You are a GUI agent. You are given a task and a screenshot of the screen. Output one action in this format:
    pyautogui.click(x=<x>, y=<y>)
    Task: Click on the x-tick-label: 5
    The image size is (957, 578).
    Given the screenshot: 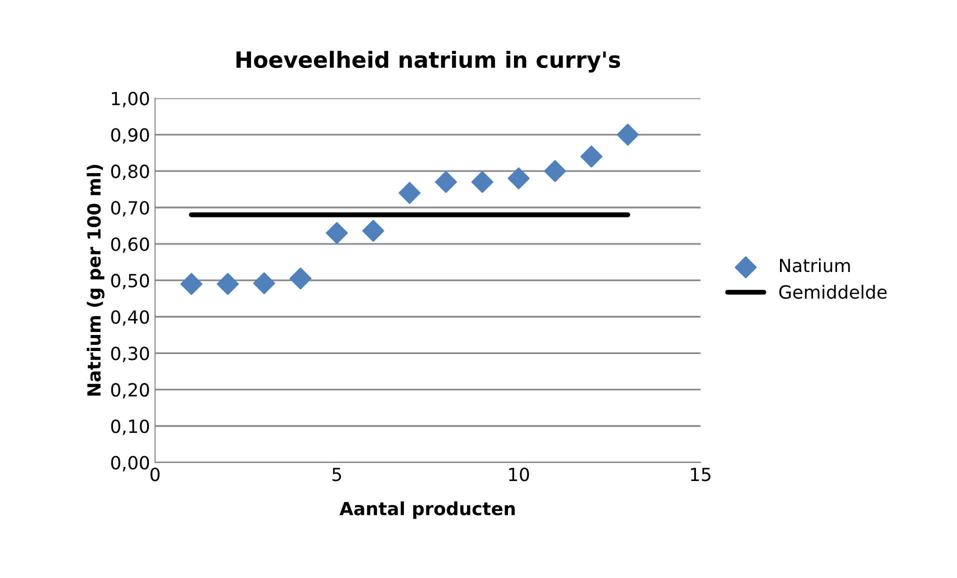 What is the action you would take?
    pyautogui.click(x=337, y=475)
    